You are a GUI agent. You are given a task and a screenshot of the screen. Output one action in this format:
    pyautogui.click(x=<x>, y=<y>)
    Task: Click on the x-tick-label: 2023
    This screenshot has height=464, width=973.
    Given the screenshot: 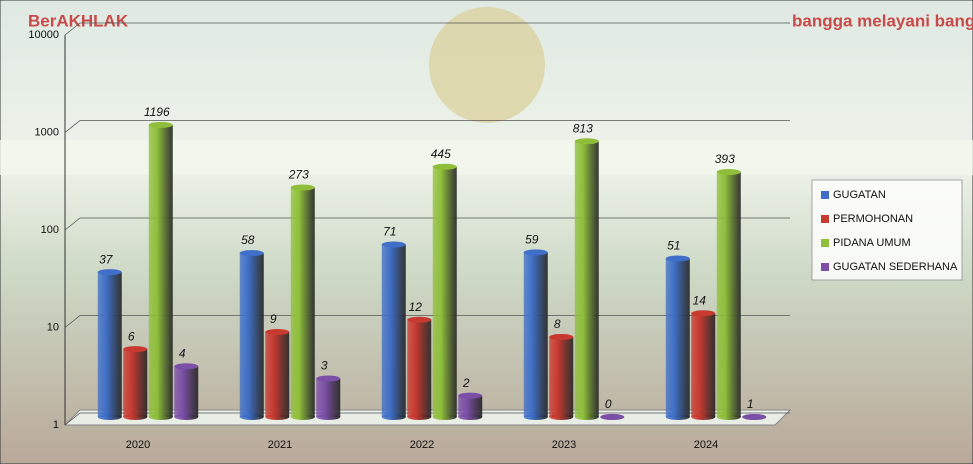 What is the action you would take?
    pyautogui.click(x=564, y=445)
    